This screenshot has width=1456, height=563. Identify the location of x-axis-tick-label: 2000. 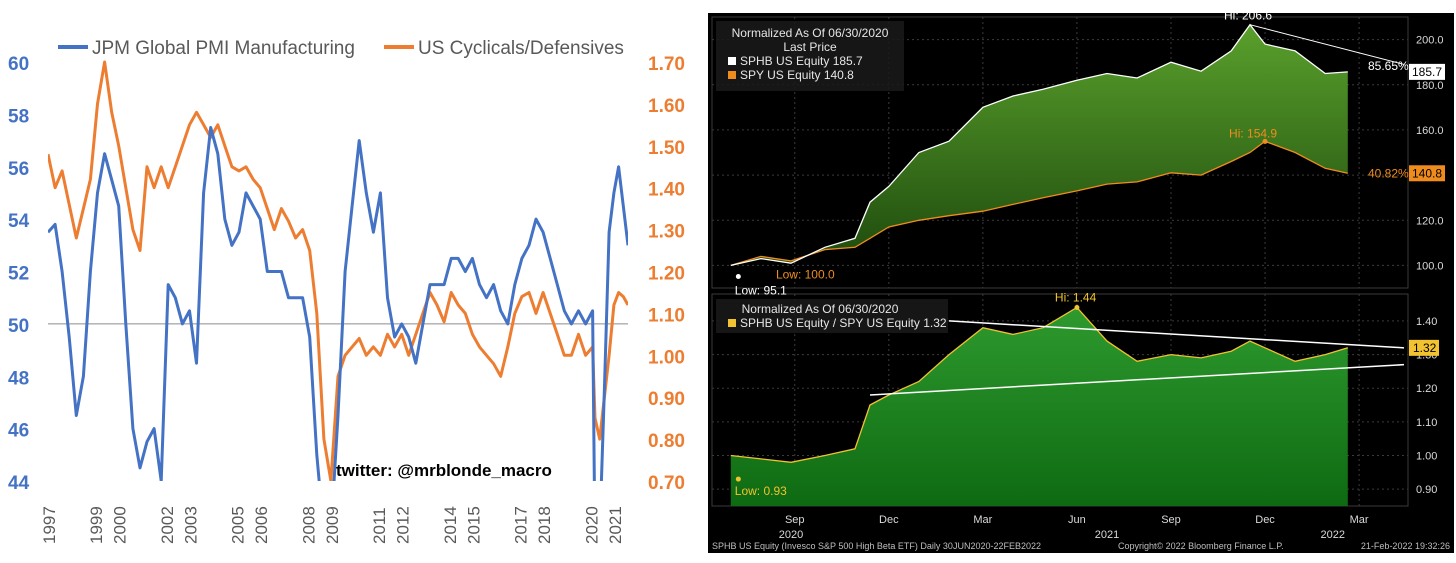
(120, 525).